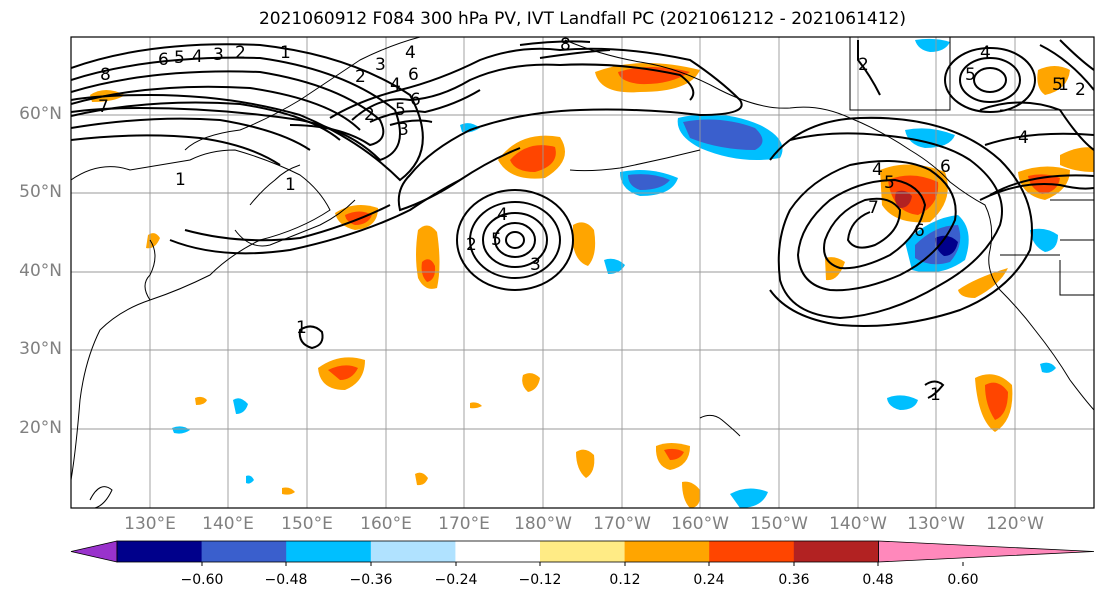 Image resolution: width=1105 pixels, height=601 pixels. I want to click on colorbar-ticks, so click(582, 564).